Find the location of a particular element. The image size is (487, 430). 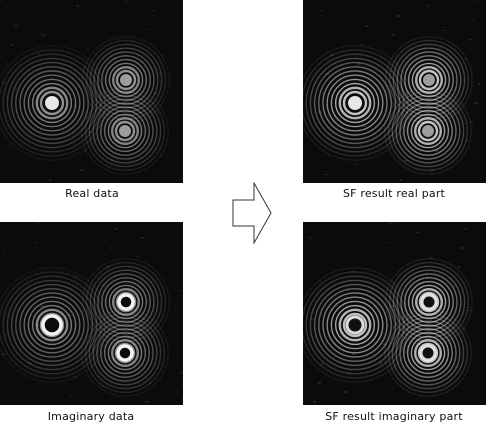

sf-imaginary-caption: SF result imaginary part is located at coordinates (394, 416).